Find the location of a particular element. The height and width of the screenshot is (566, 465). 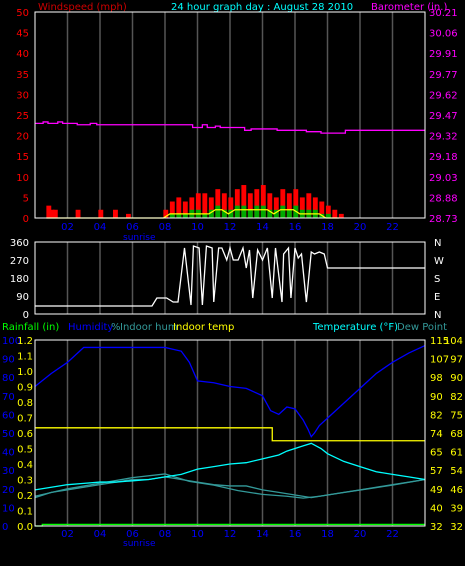

compass-tick-label: S is located at coordinates (437, 279).